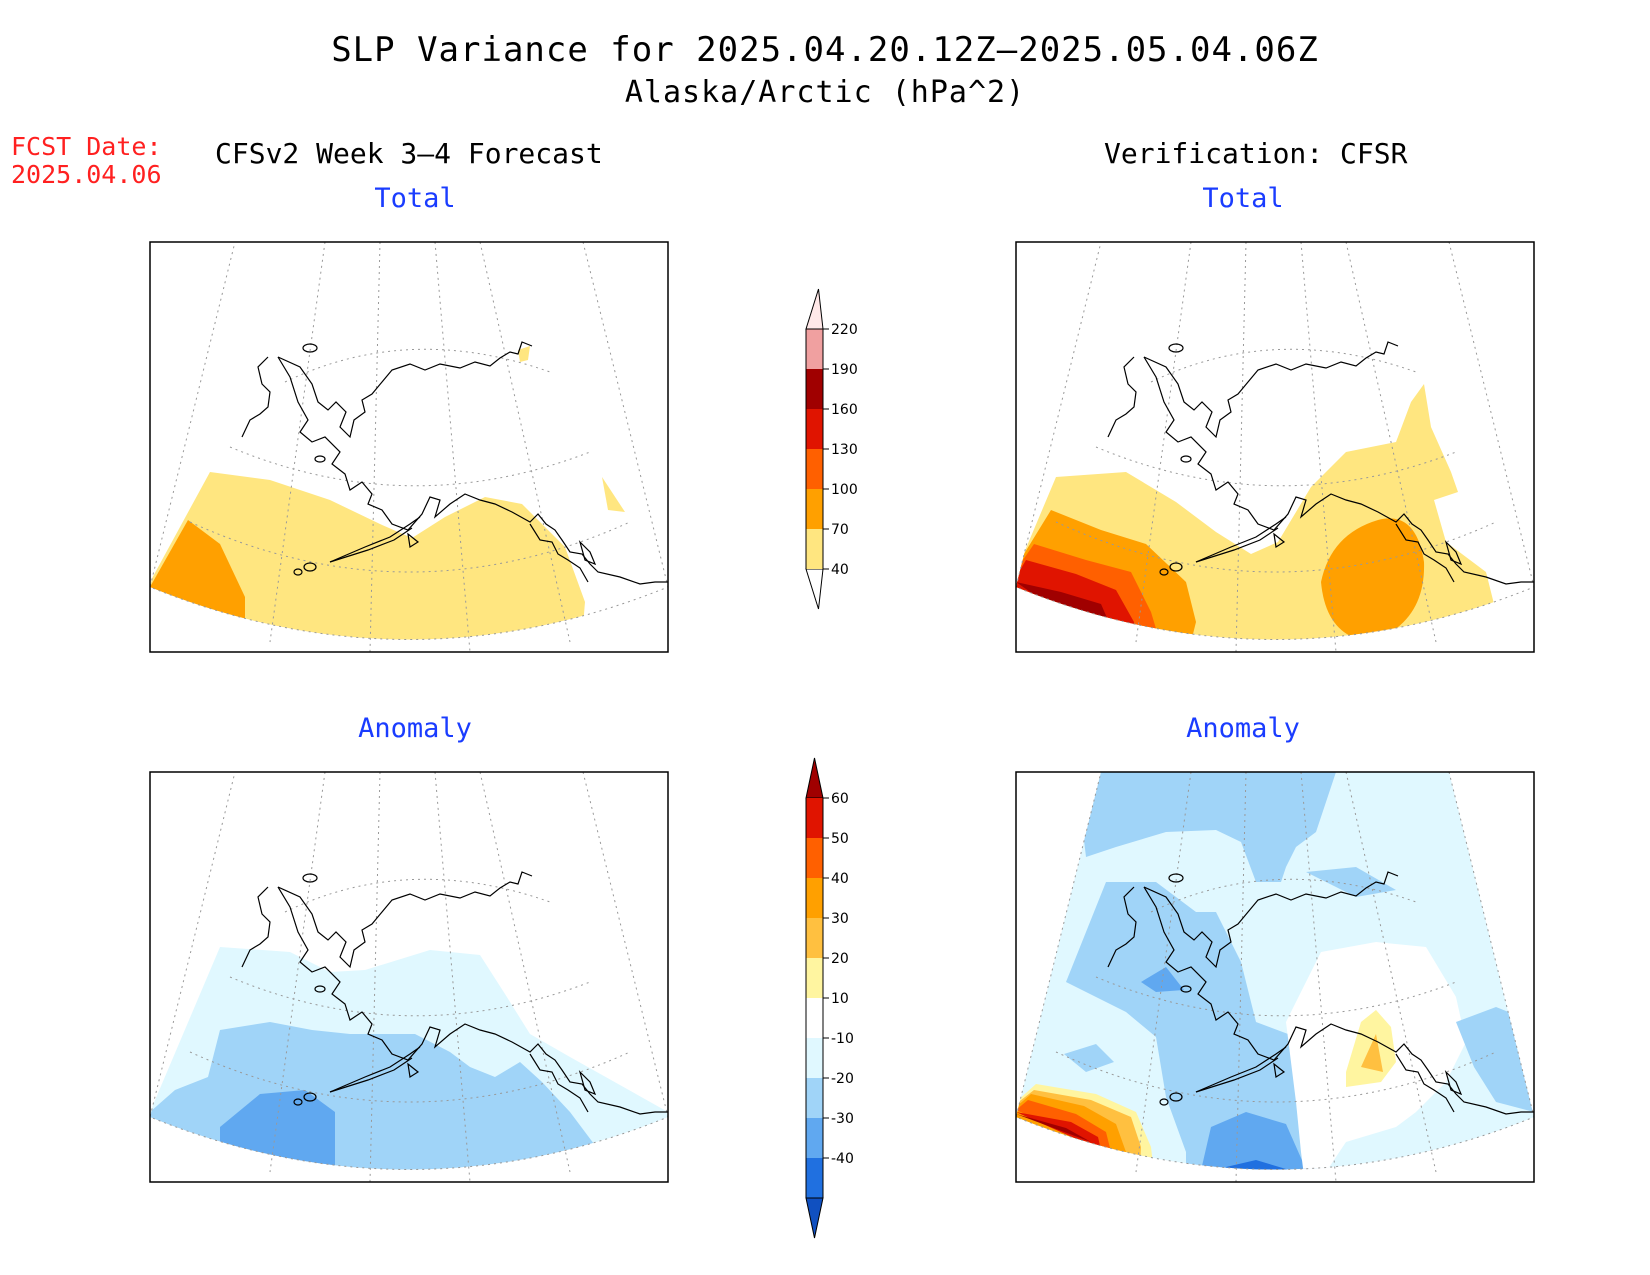 Image resolution: width=1650 pixels, height=1275 pixels. Describe the element at coordinates (840, 999) in the screenshot. I see `anomaly-colorbar-label: 10` at that location.